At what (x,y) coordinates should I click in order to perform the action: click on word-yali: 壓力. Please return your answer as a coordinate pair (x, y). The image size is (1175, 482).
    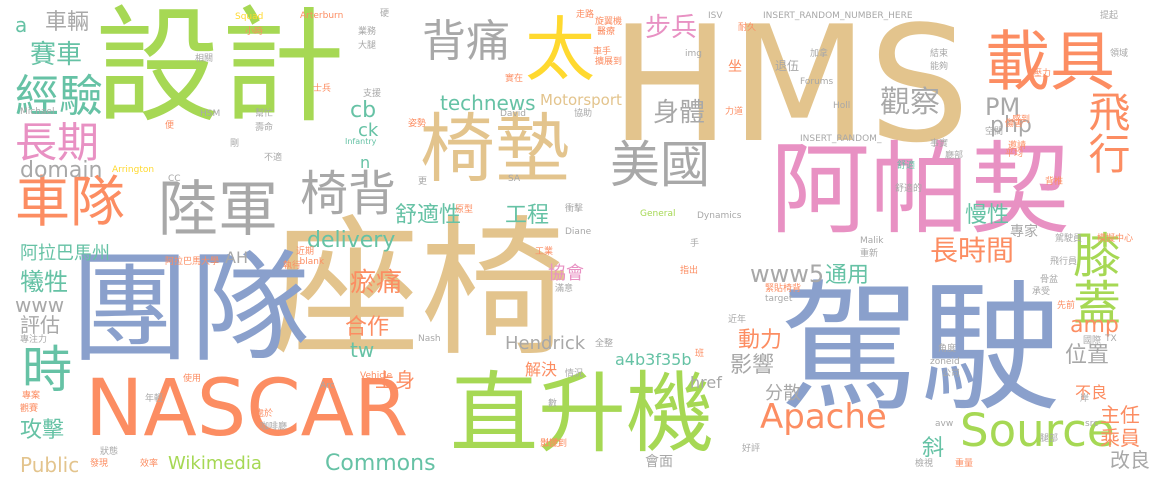
    Looking at the image, I should click on (1042, 74).